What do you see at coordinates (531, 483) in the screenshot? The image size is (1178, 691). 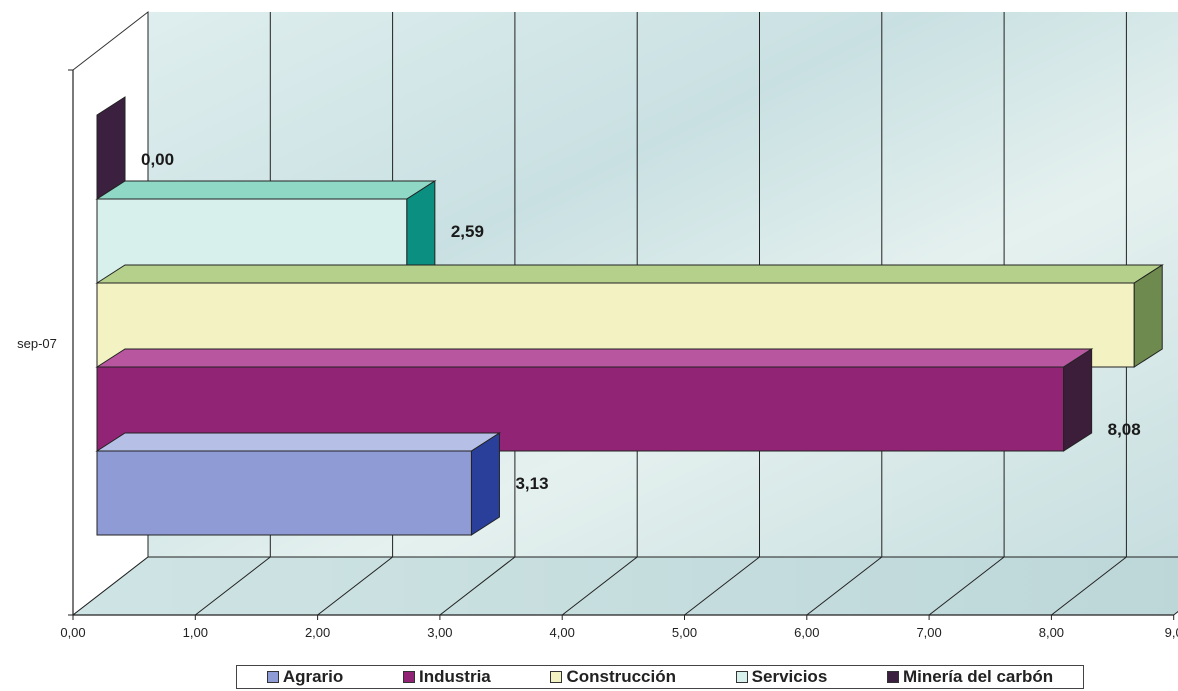 I see `data-label: 3,13` at bounding box center [531, 483].